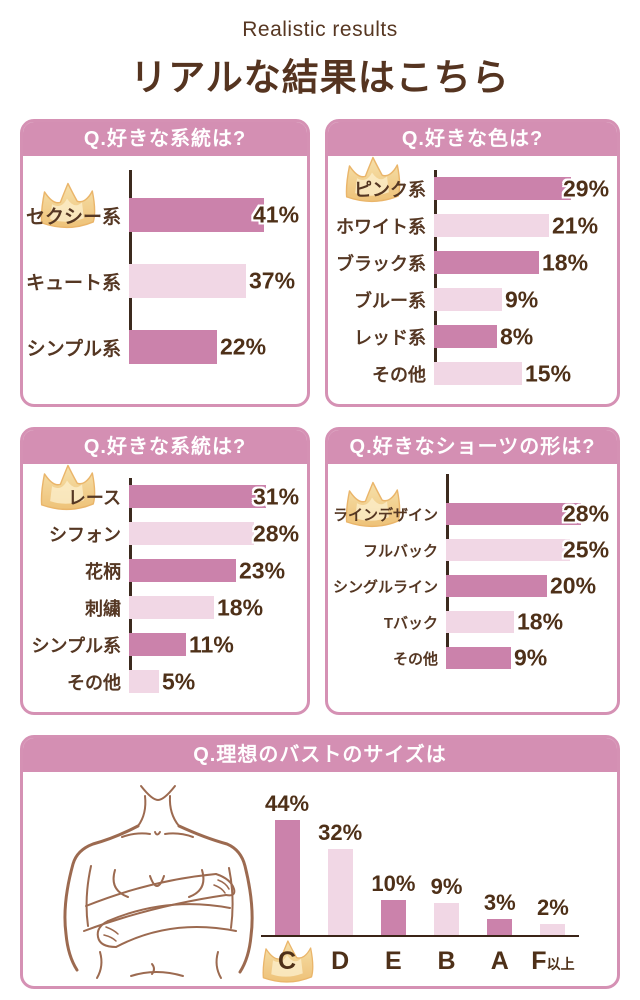 Image resolution: width=640 pixels, height=1000 pixels. Describe the element at coordinates (272, 280) in the screenshot. I see `percent-label: 37%` at that location.